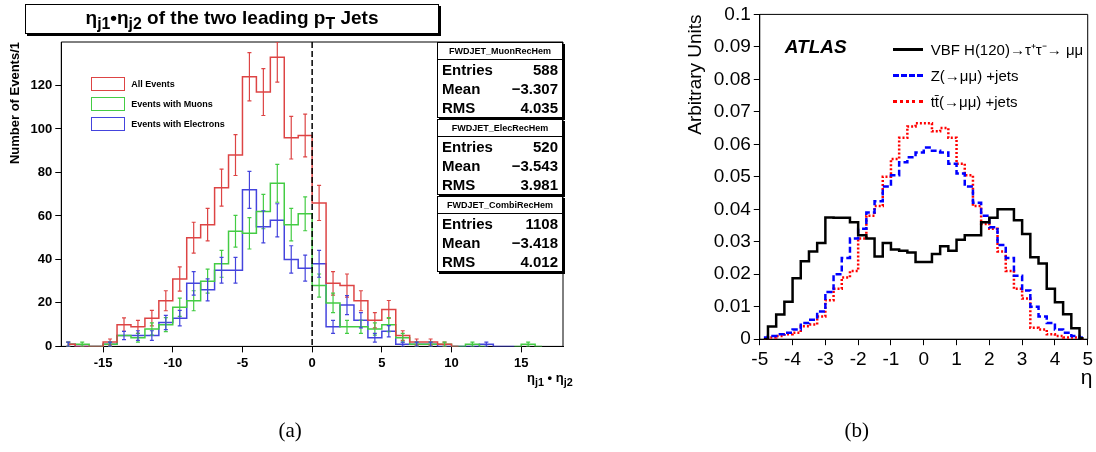 The image size is (1096, 452). I want to click on annotation: 1108, so click(541, 223).